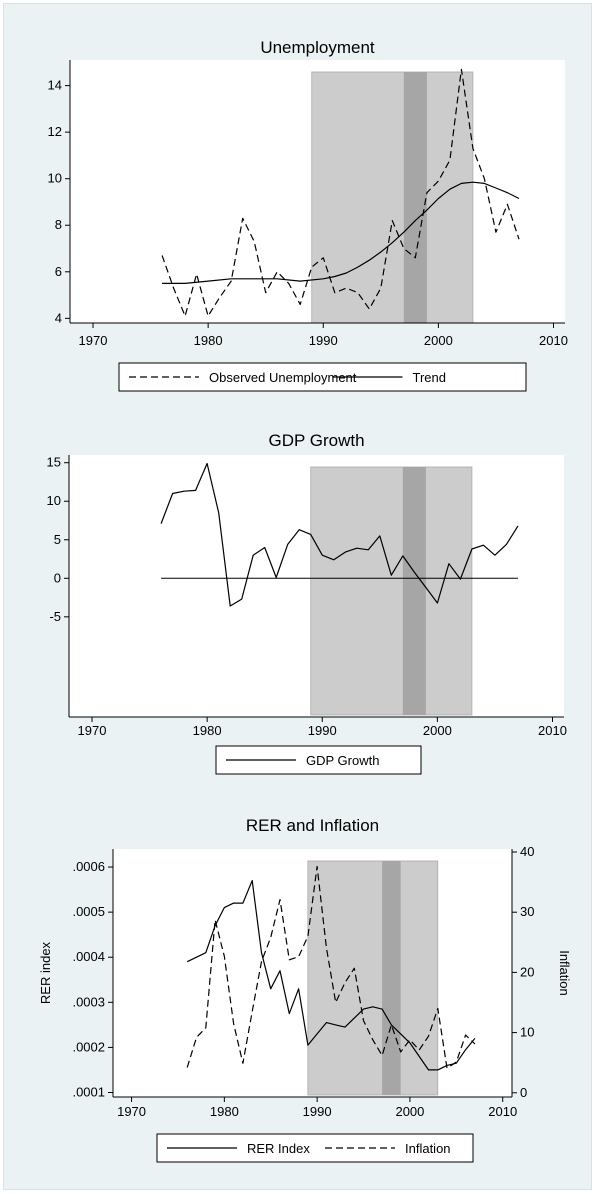 Image resolution: width=595 pixels, height=1194 pixels. Describe the element at coordinates (527, 851) in the screenshot. I see `y2-tick-label: 40` at that location.